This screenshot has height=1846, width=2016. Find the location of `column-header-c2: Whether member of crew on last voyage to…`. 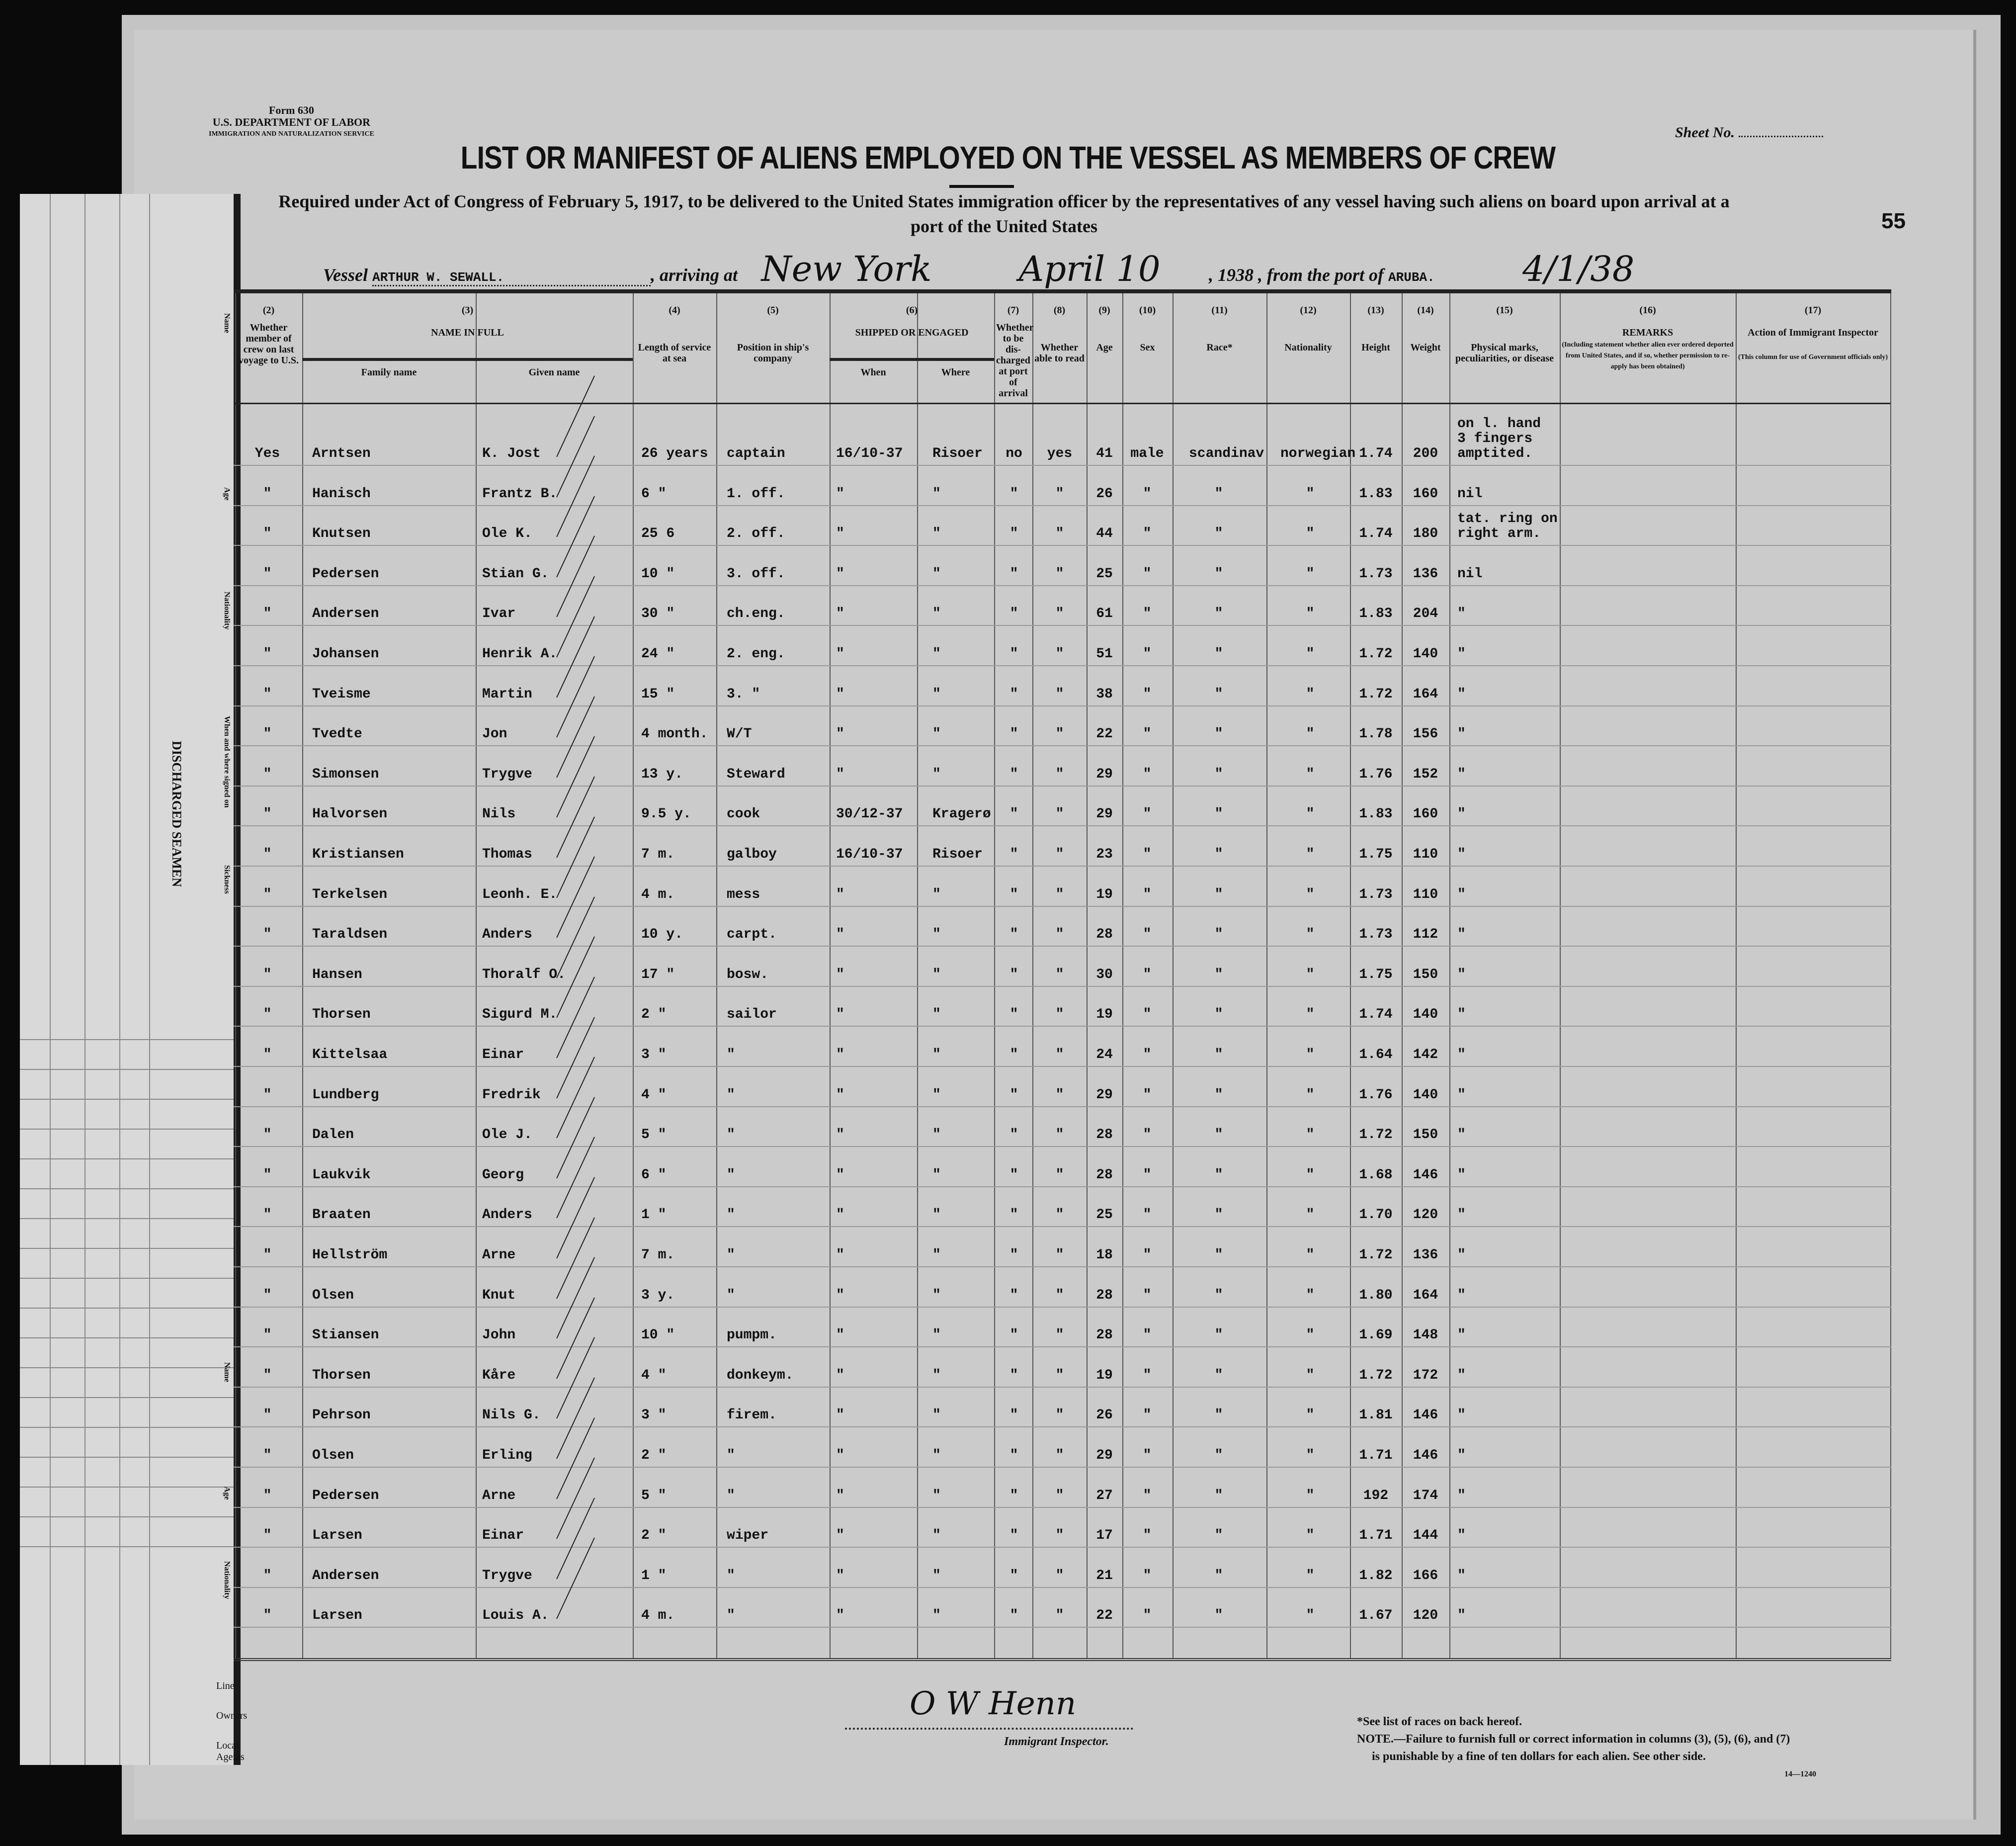

column-header-c2: Whether member of crew on last voyage to… is located at coordinates (268, 344).